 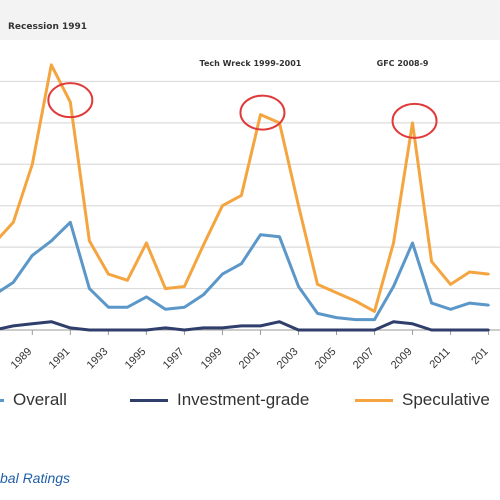 What do you see at coordinates (250, 359) in the screenshot?
I see `x-tick-label-2001: 2001` at bounding box center [250, 359].